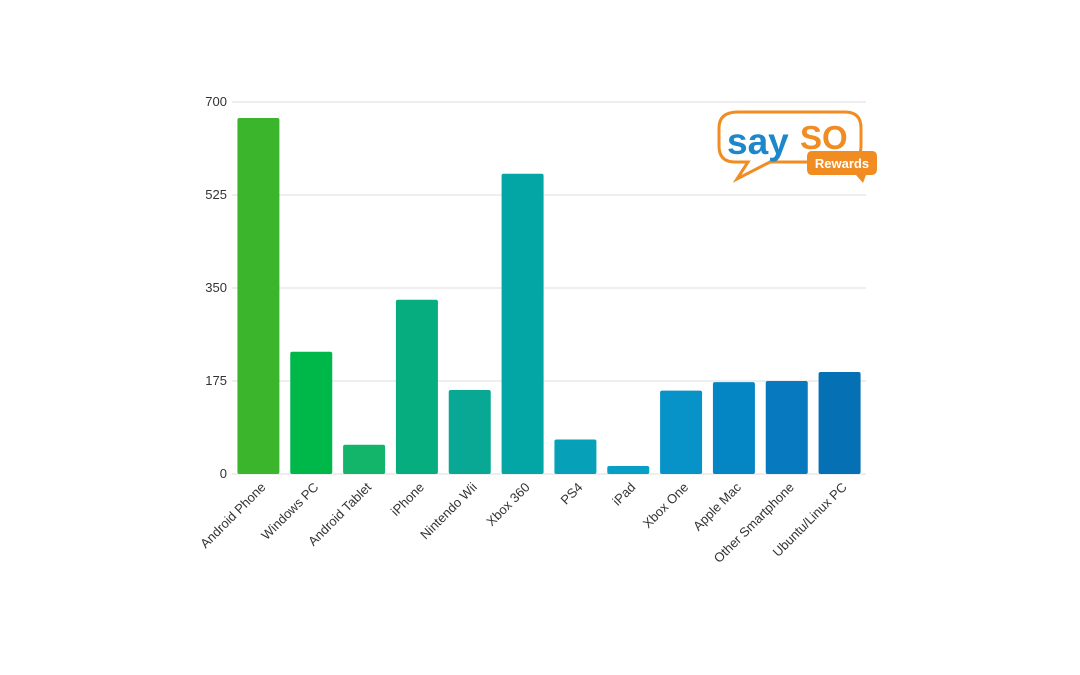  I want to click on y-tick-label: 525, so click(216, 194).